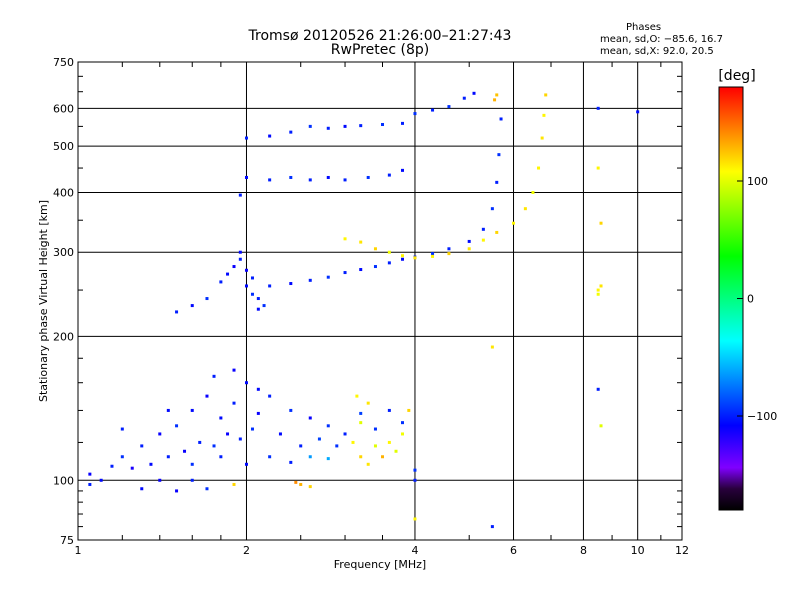 This screenshot has height=600, width=800. I want to click on y-tick-label: 100, so click(63, 480).